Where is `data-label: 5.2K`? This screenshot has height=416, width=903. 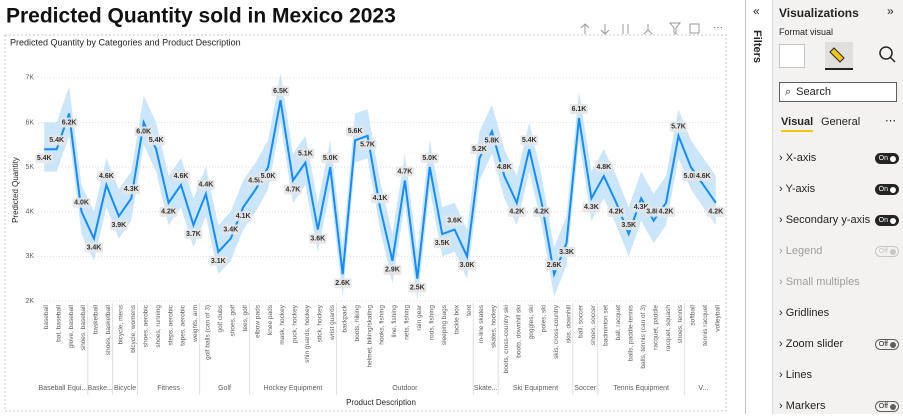 data-label: 5.2K is located at coordinates (479, 149).